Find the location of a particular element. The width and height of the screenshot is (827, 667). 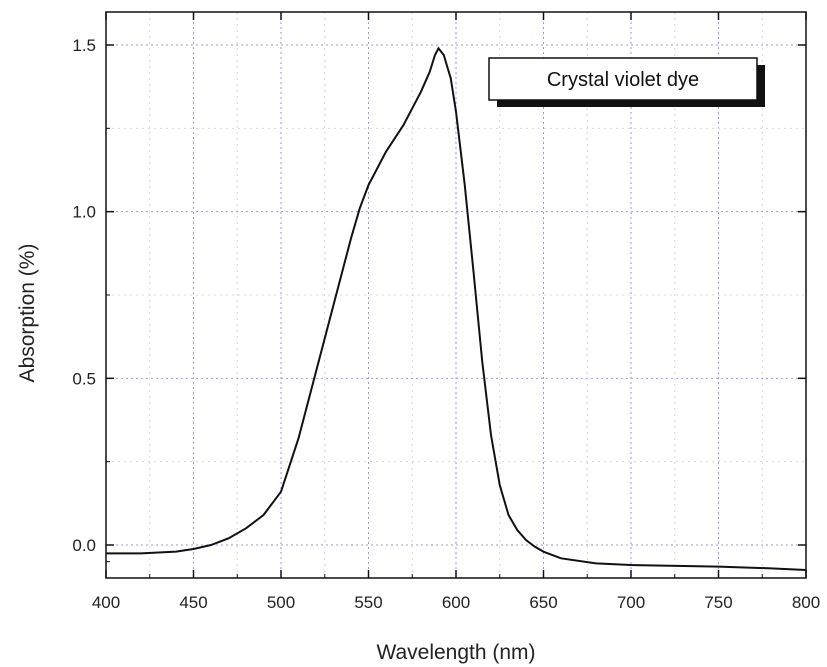

x-axis-title: Wavelength (nm) is located at coordinates (455, 652).